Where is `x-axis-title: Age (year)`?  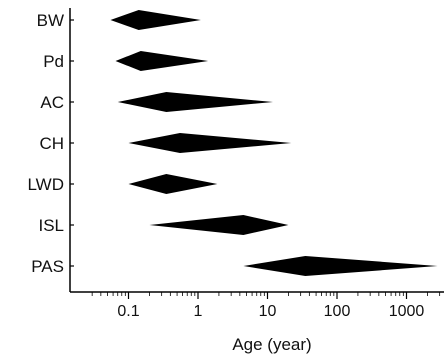
x-axis-title: Age (year) is located at coordinates (271, 344).